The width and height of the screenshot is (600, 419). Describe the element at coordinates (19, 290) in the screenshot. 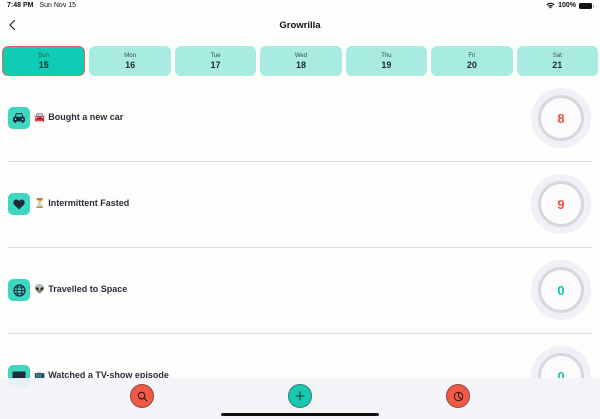

I see `globe-icon` at that location.